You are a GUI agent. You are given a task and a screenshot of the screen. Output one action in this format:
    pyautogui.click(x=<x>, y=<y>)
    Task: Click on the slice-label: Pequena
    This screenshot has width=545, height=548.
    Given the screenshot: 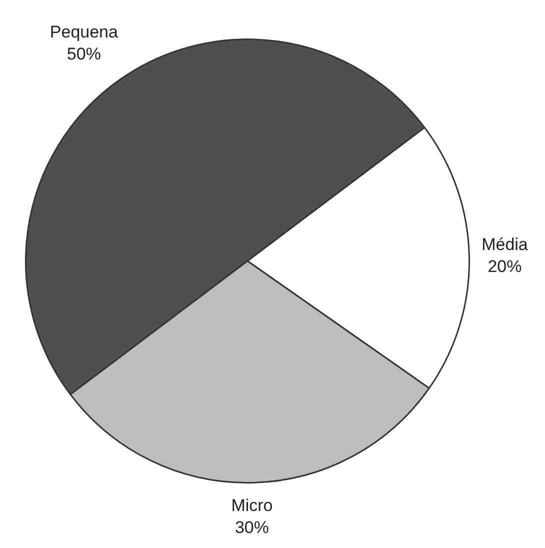 What is the action you would take?
    pyautogui.click(x=84, y=32)
    